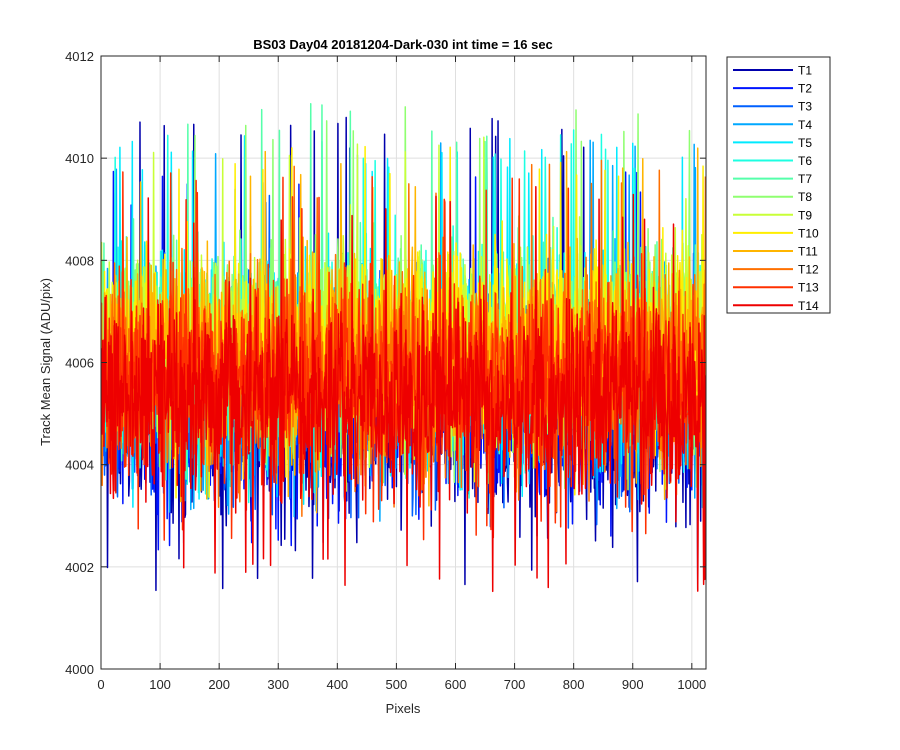  What do you see at coordinates (79, 158) in the screenshot?
I see `y-tick-label: 4010` at bounding box center [79, 158].